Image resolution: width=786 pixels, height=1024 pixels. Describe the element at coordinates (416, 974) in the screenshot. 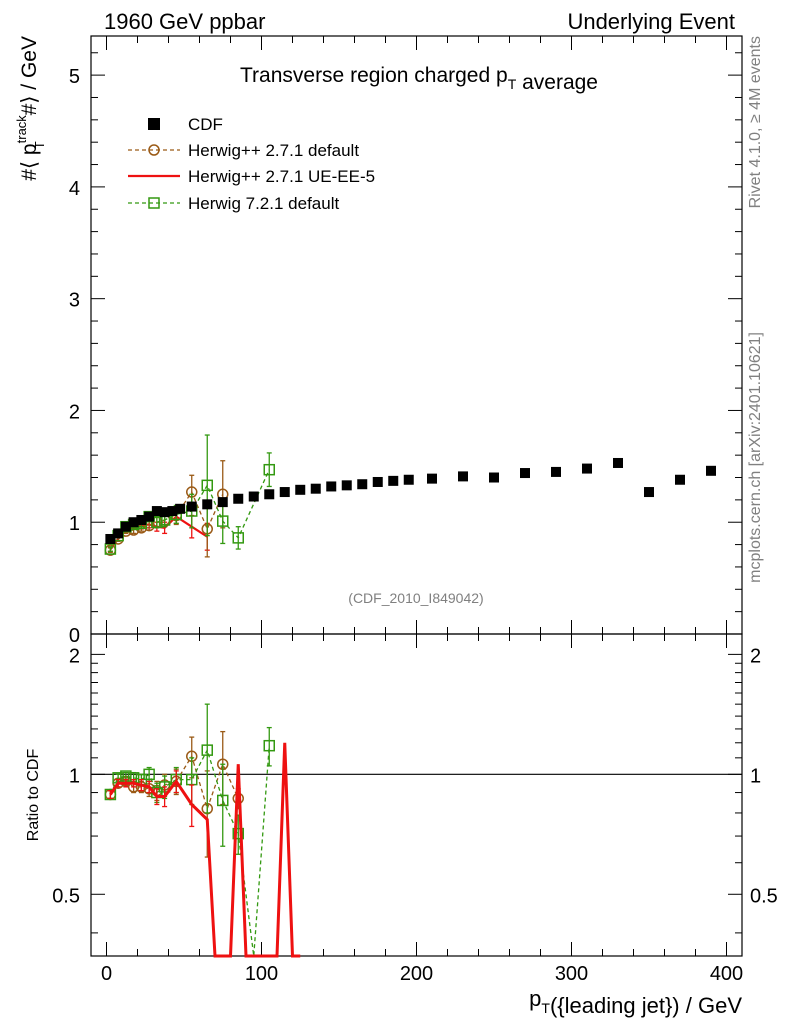

I see `x-tick-label: 200` at that location.